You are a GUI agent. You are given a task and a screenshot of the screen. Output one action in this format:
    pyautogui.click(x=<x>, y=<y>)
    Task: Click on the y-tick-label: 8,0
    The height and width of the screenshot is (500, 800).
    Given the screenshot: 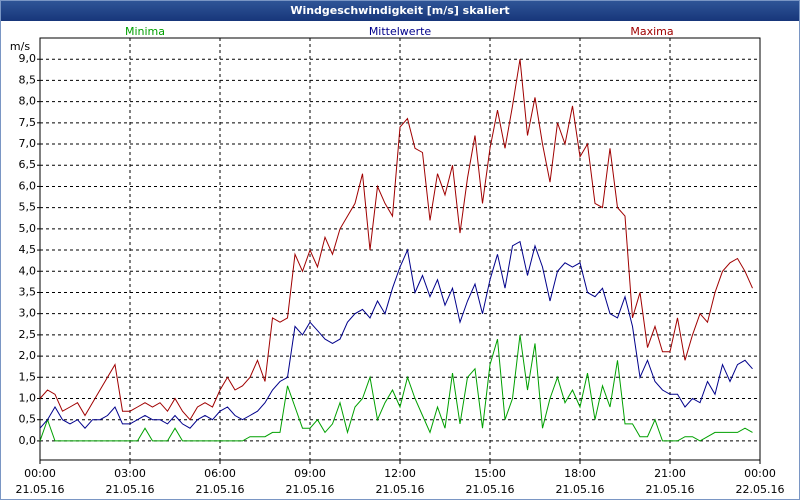 What is the action you would take?
    pyautogui.click(x=28, y=101)
    